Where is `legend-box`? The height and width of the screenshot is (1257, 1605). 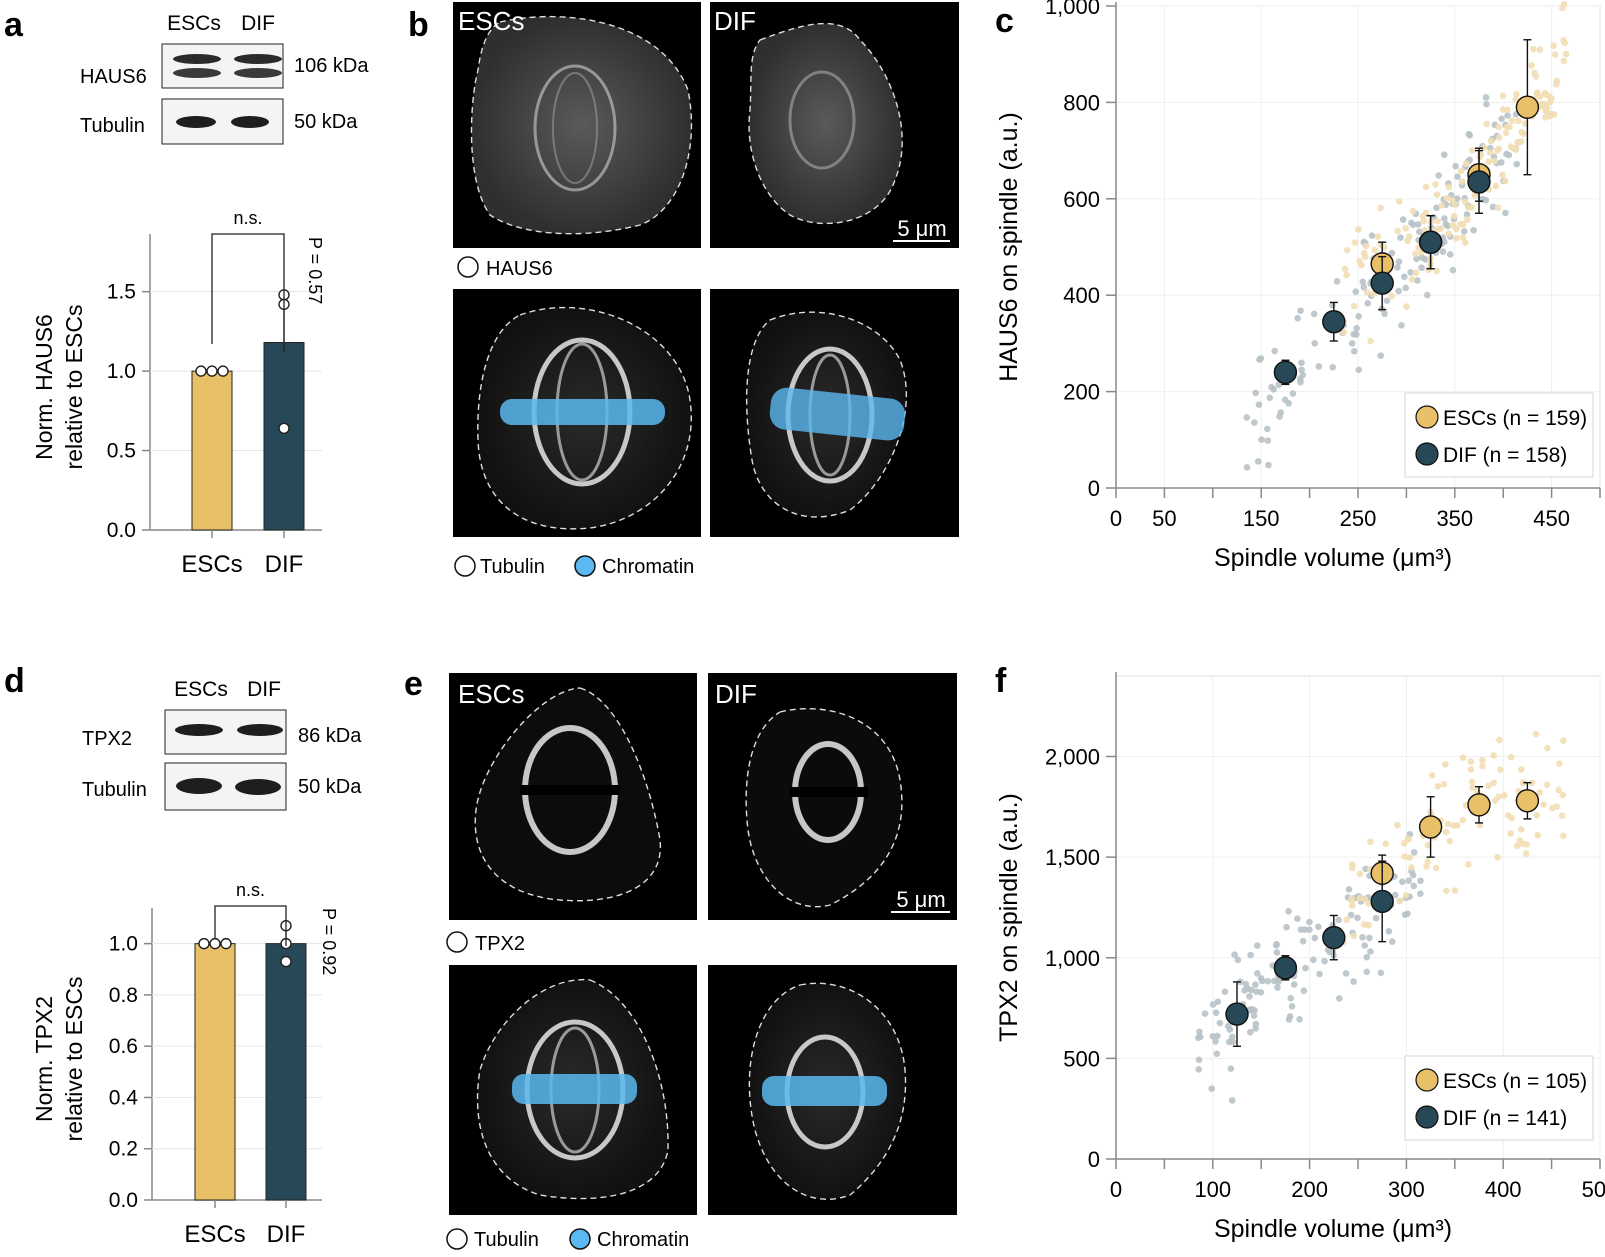
legend-box is located at coordinates (1499, 1098).